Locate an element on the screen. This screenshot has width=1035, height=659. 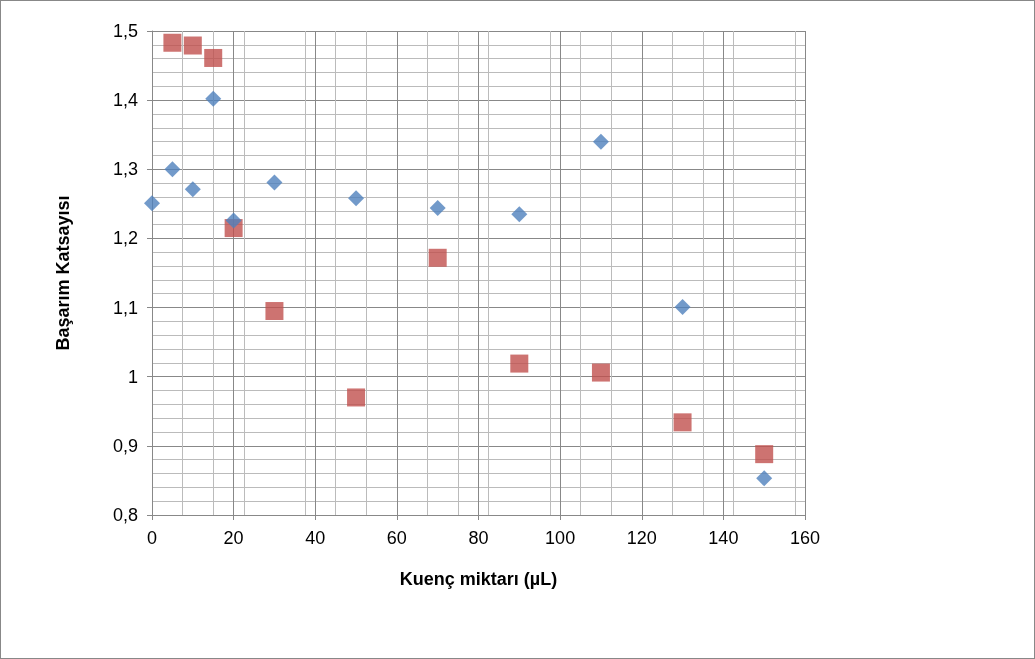
y-axis-title: Başarım Katsayısı is located at coordinates (63, 273).